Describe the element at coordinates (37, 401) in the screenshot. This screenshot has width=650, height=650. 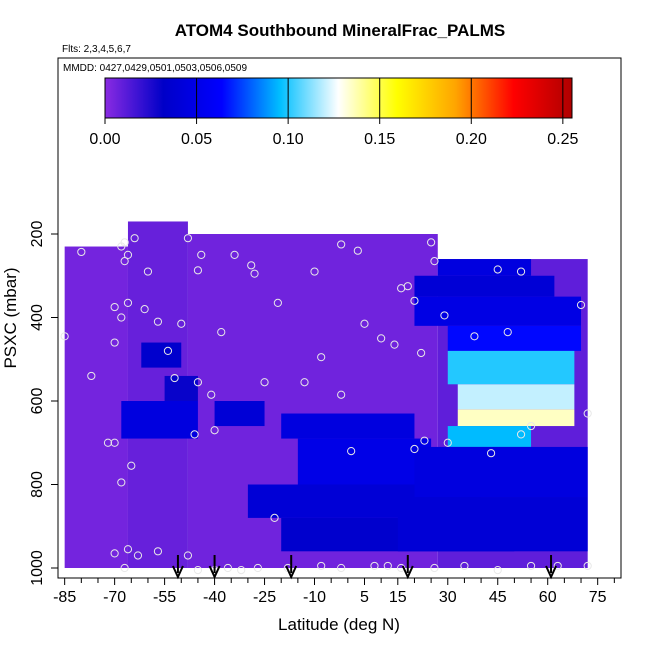
I see `y-tick-label: 600` at that location.